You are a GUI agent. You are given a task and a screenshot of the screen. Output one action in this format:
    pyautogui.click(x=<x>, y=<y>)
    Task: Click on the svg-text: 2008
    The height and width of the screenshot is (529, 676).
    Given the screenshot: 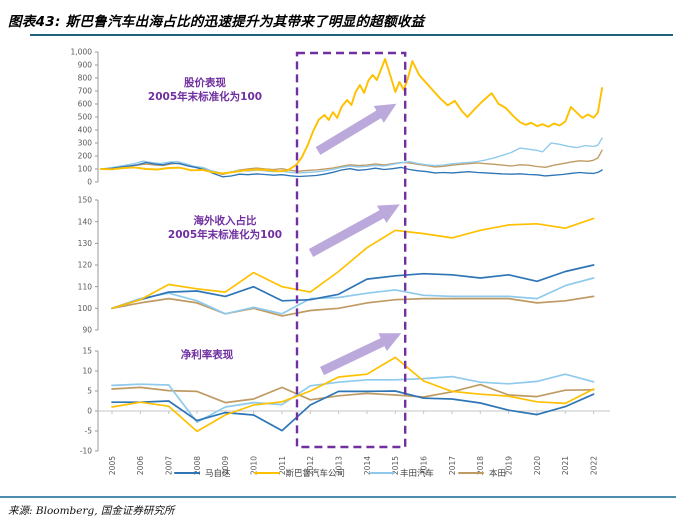 What is the action you would take?
    pyautogui.click(x=197, y=465)
    